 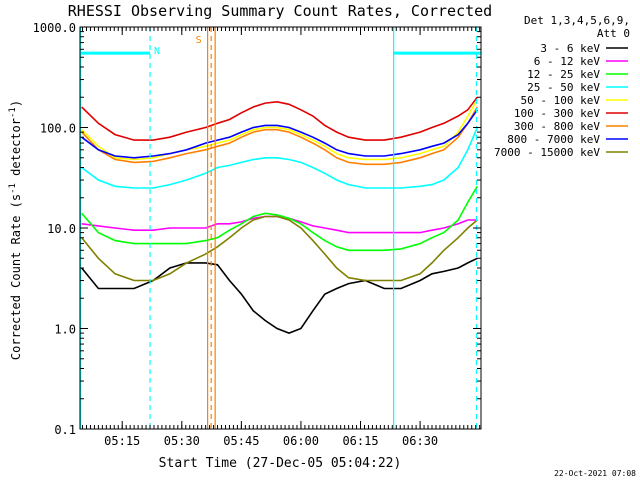 I want to click on legend-title-line-1: Det 1,3,4,5,6,9,, so click(x=577, y=20).